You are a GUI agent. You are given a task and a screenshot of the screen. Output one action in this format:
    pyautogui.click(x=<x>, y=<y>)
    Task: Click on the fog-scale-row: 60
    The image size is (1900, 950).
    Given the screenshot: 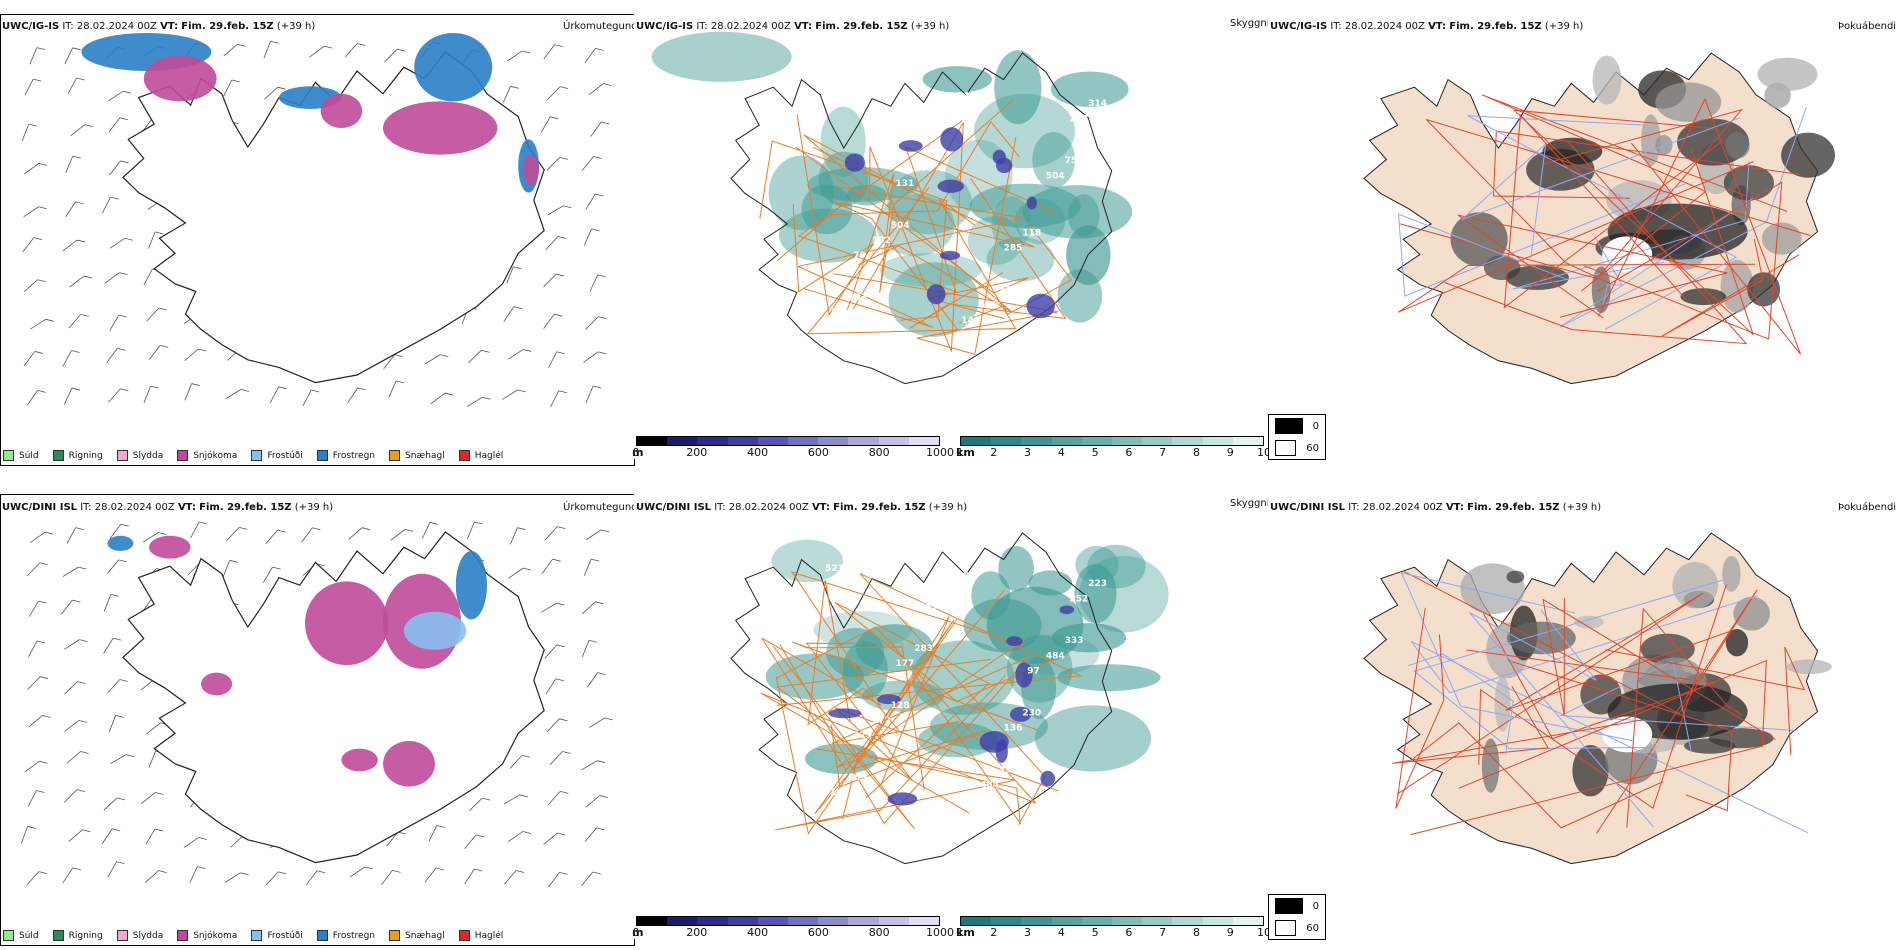 What is the action you would take?
    pyautogui.click(x=1297, y=928)
    